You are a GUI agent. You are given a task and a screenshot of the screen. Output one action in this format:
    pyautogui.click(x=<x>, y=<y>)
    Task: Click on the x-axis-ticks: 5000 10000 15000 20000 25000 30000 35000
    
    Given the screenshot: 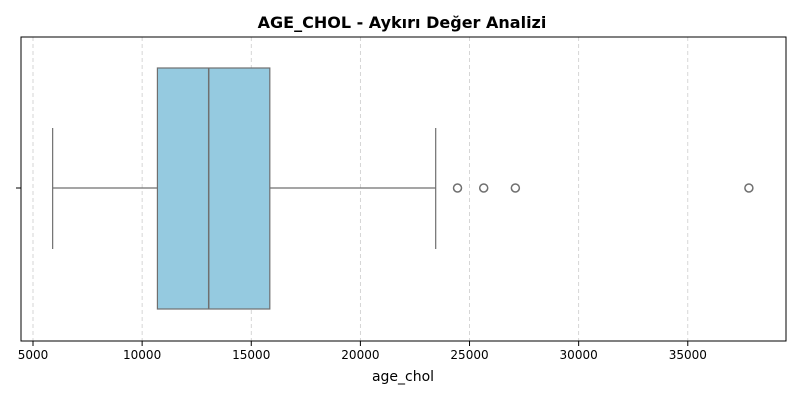 What is the action you would take?
    pyautogui.click(x=362, y=351)
    